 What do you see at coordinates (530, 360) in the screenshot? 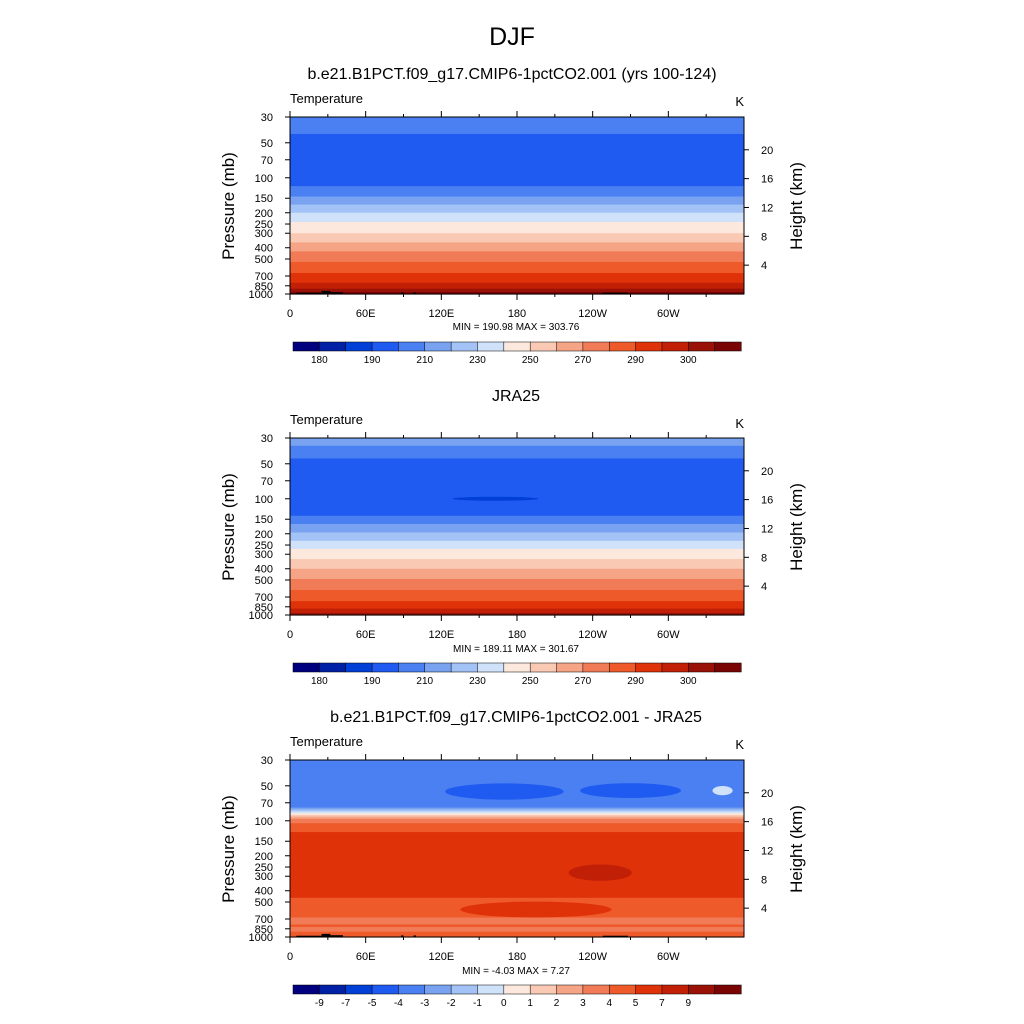
I see `colorbar-label: 250` at bounding box center [530, 360].